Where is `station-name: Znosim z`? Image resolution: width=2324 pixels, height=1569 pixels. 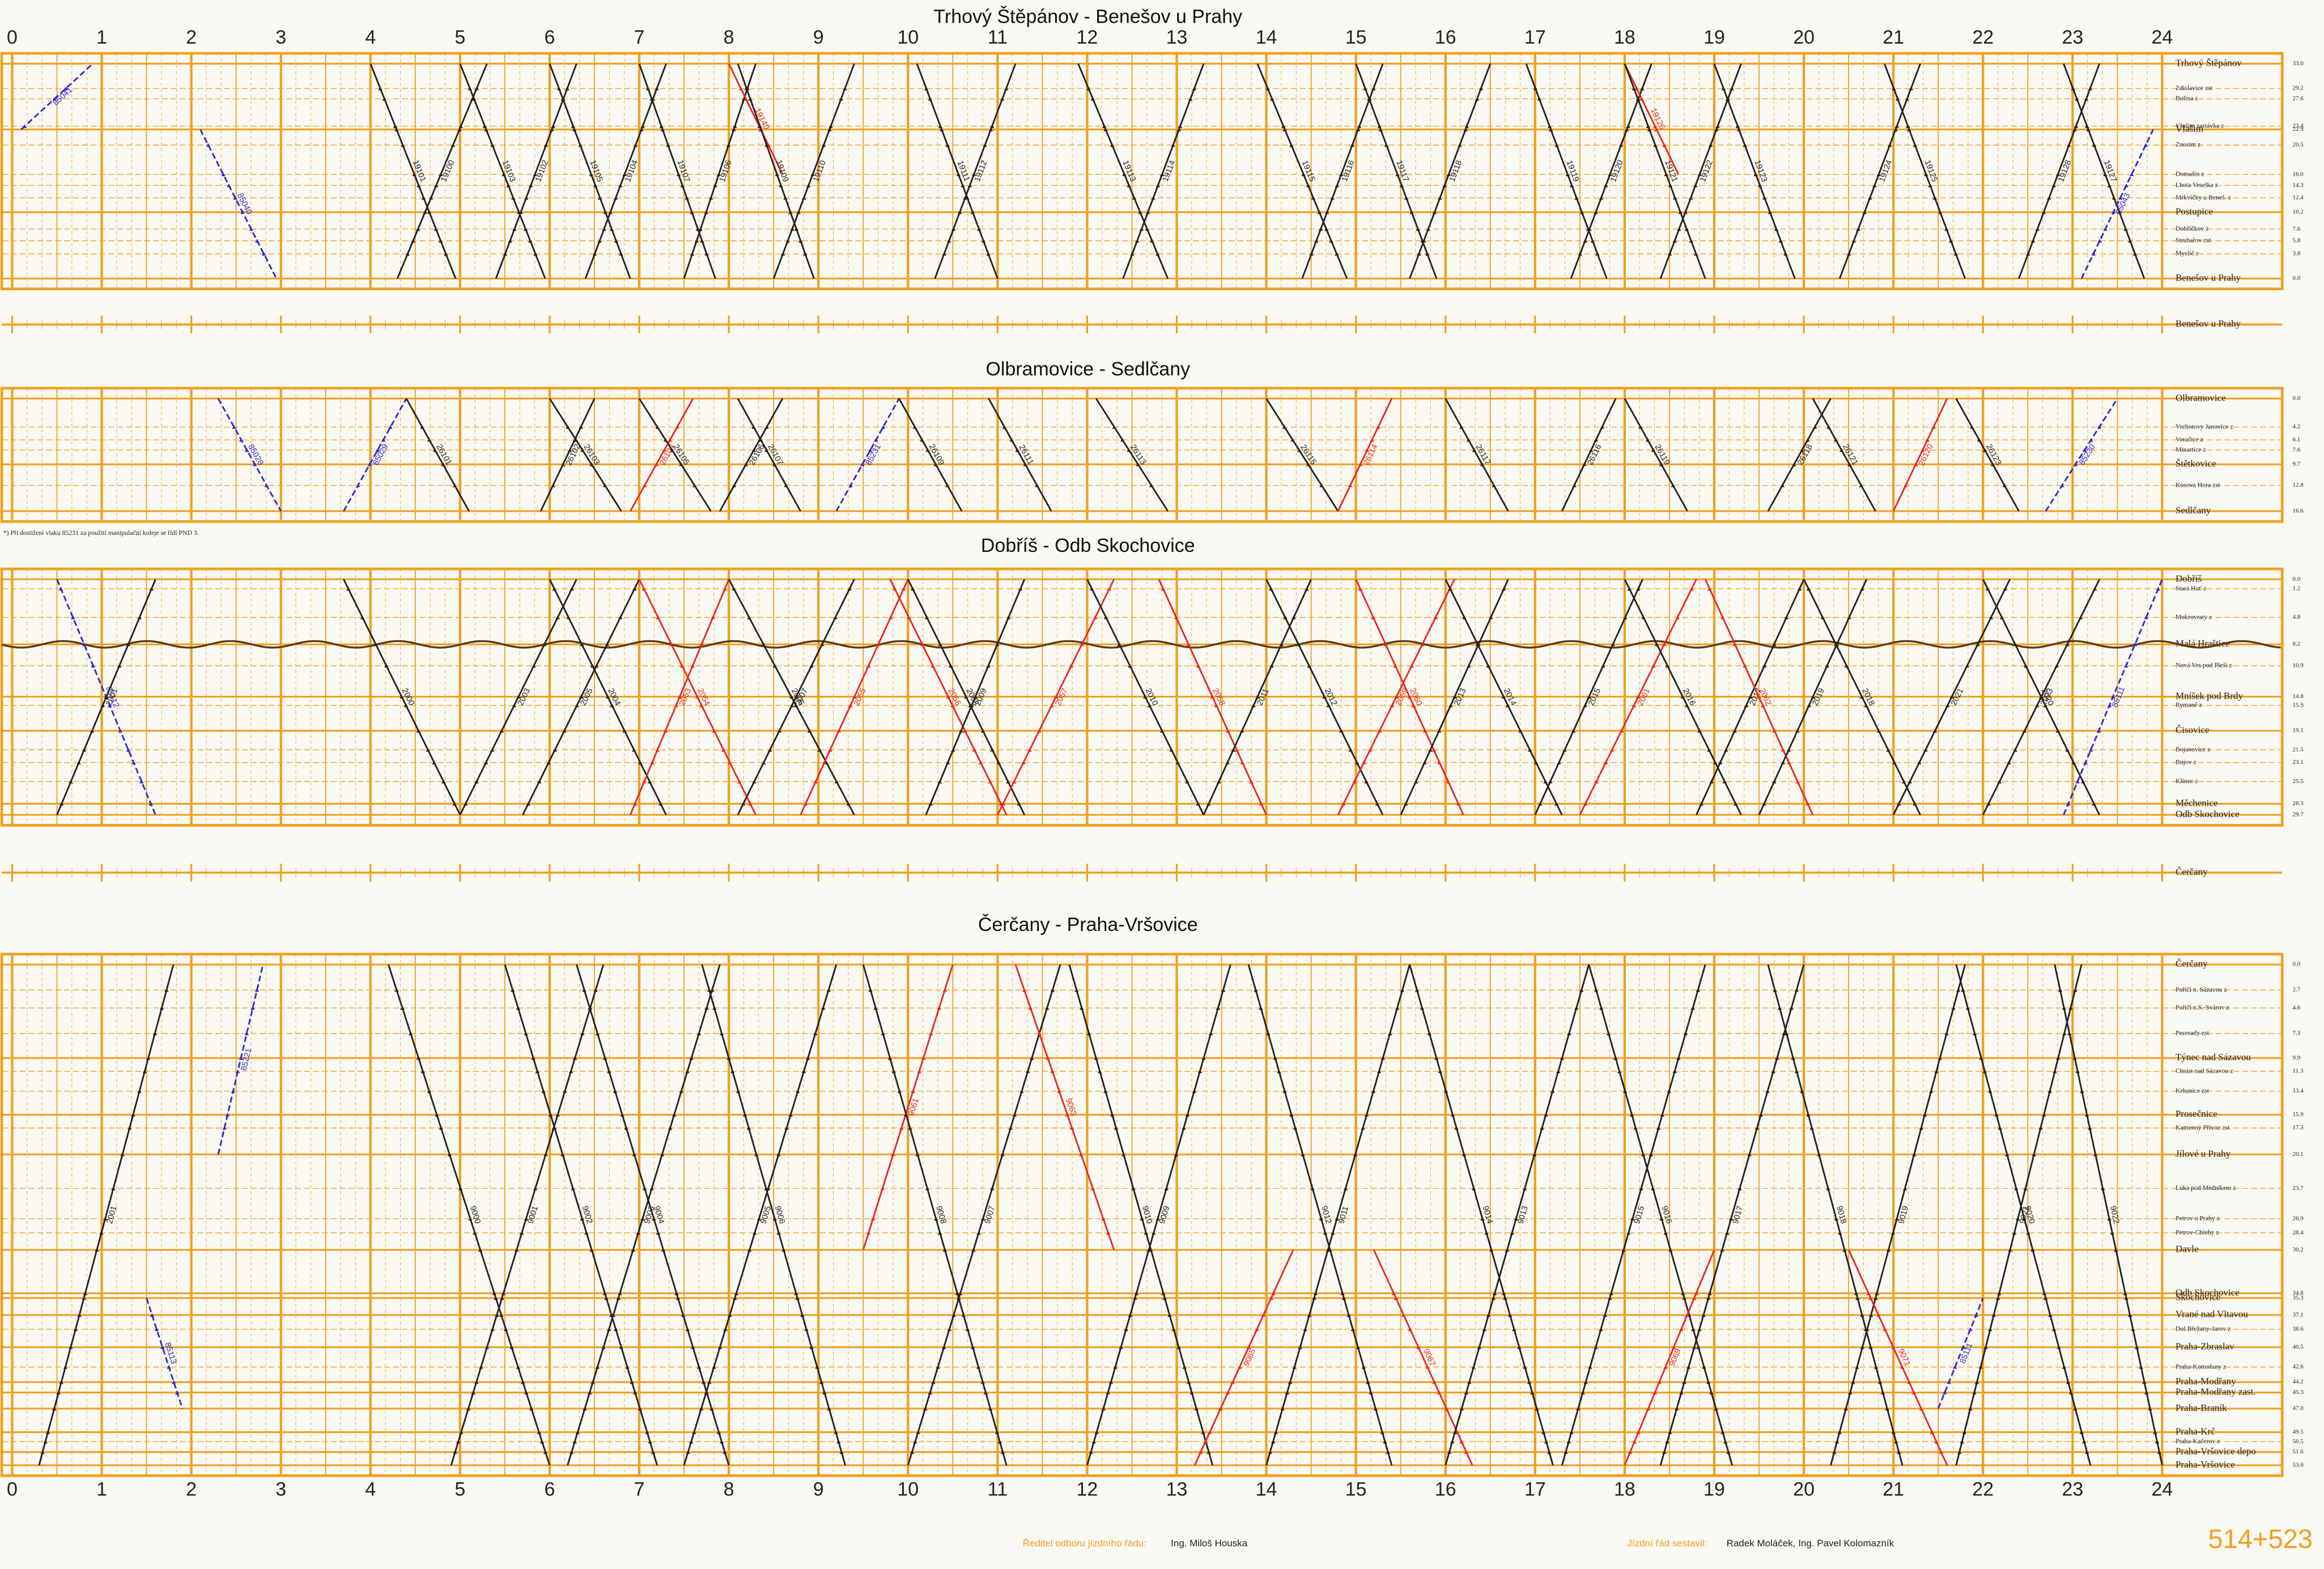 station-name: Znosim z is located at coordinates (2188, 144).